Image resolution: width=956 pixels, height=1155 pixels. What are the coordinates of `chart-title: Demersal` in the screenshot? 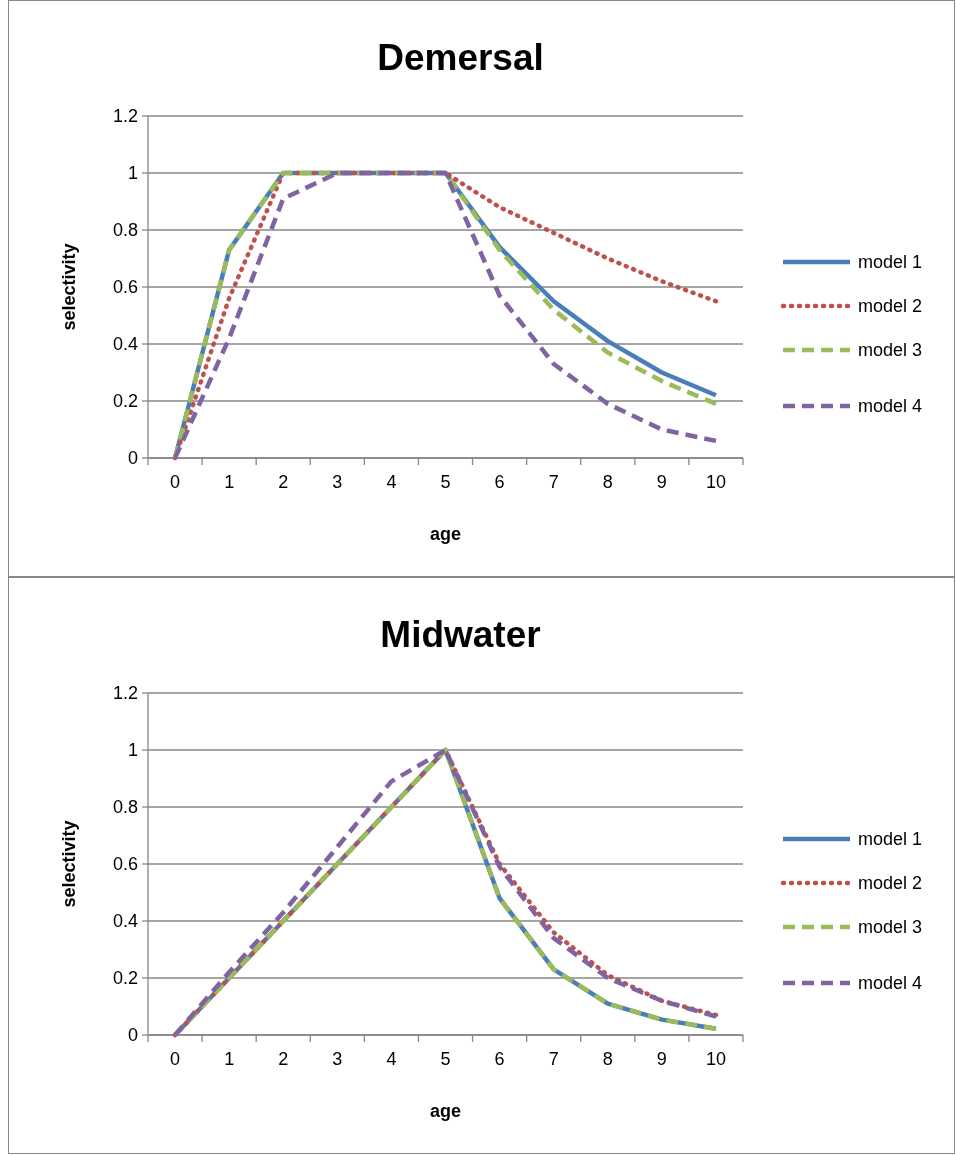 It's located at (460, 57).